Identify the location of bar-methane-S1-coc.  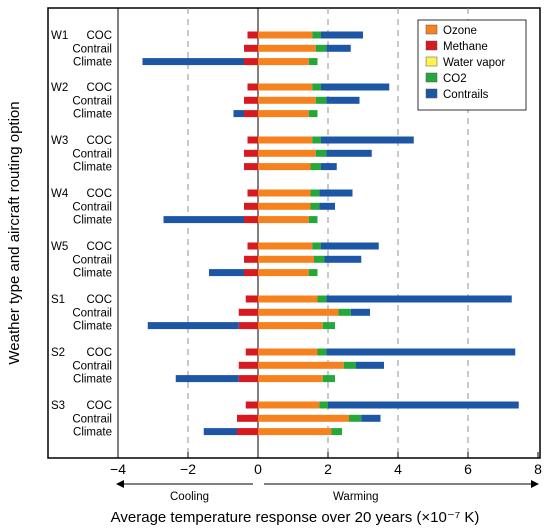
(251, 299).